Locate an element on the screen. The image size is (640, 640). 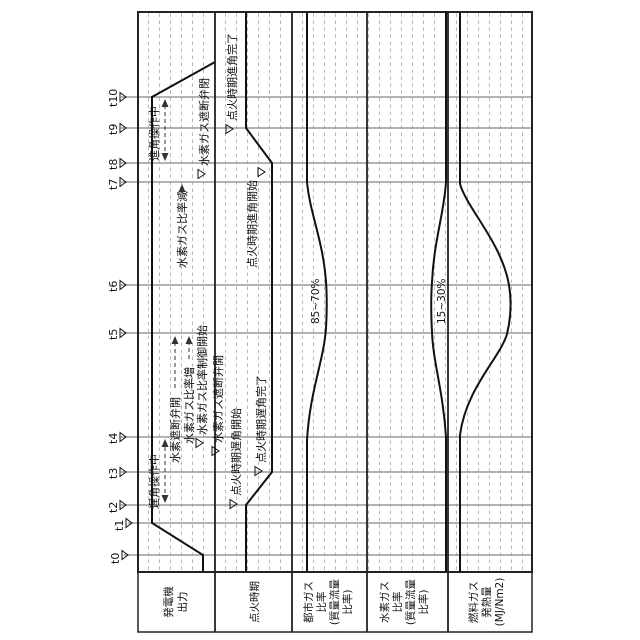
tick-marker-t1 is located at coordinates (129, 523).